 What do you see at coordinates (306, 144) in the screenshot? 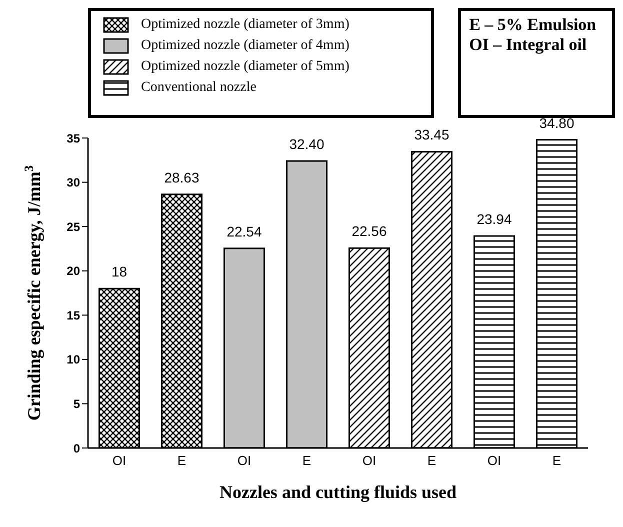
I see `data-label: 32.40` at bounding box center [306, 144].